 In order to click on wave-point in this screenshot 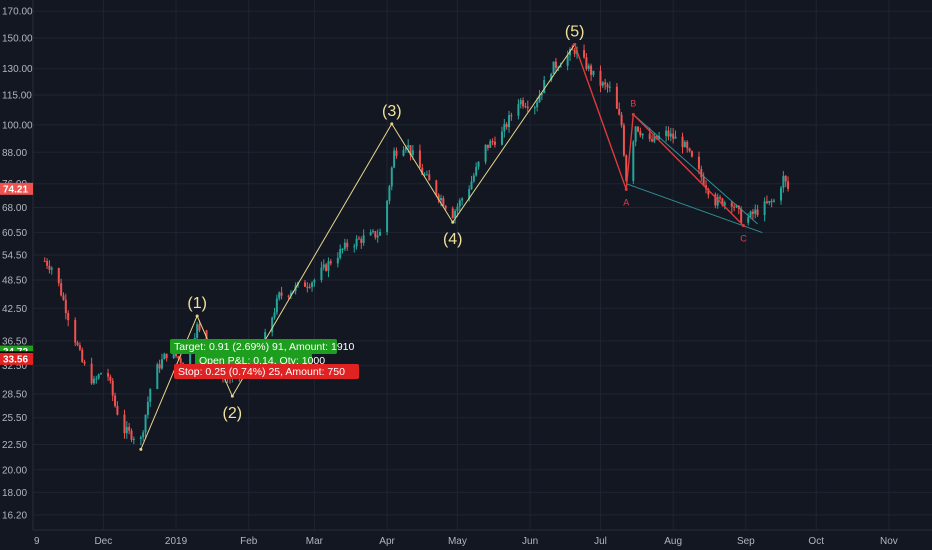, I will do `click(141, 449)`.